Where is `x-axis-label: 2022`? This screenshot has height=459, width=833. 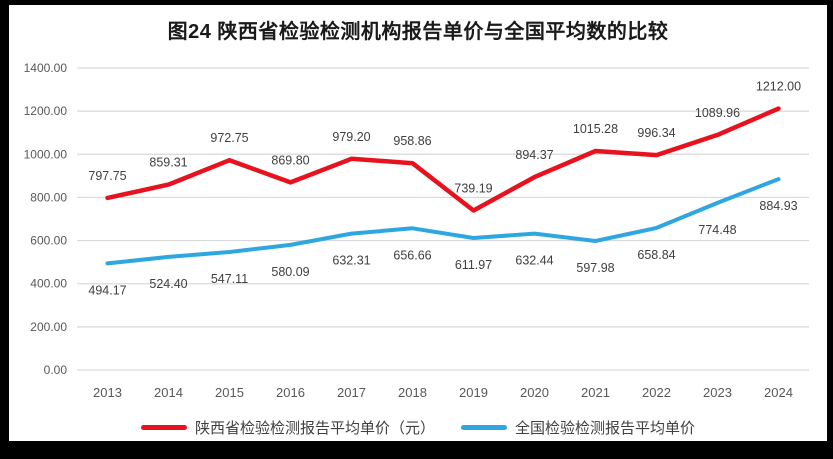 x-axis-label: 2022 is located at coordinates (656, 392).